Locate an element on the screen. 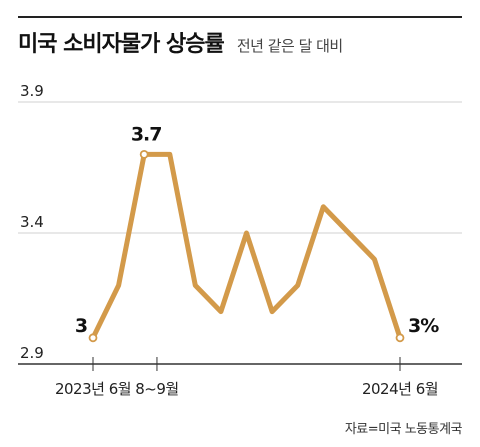 The image size is (480, 447). data-label: 3% is located at coordinates (423, 326).